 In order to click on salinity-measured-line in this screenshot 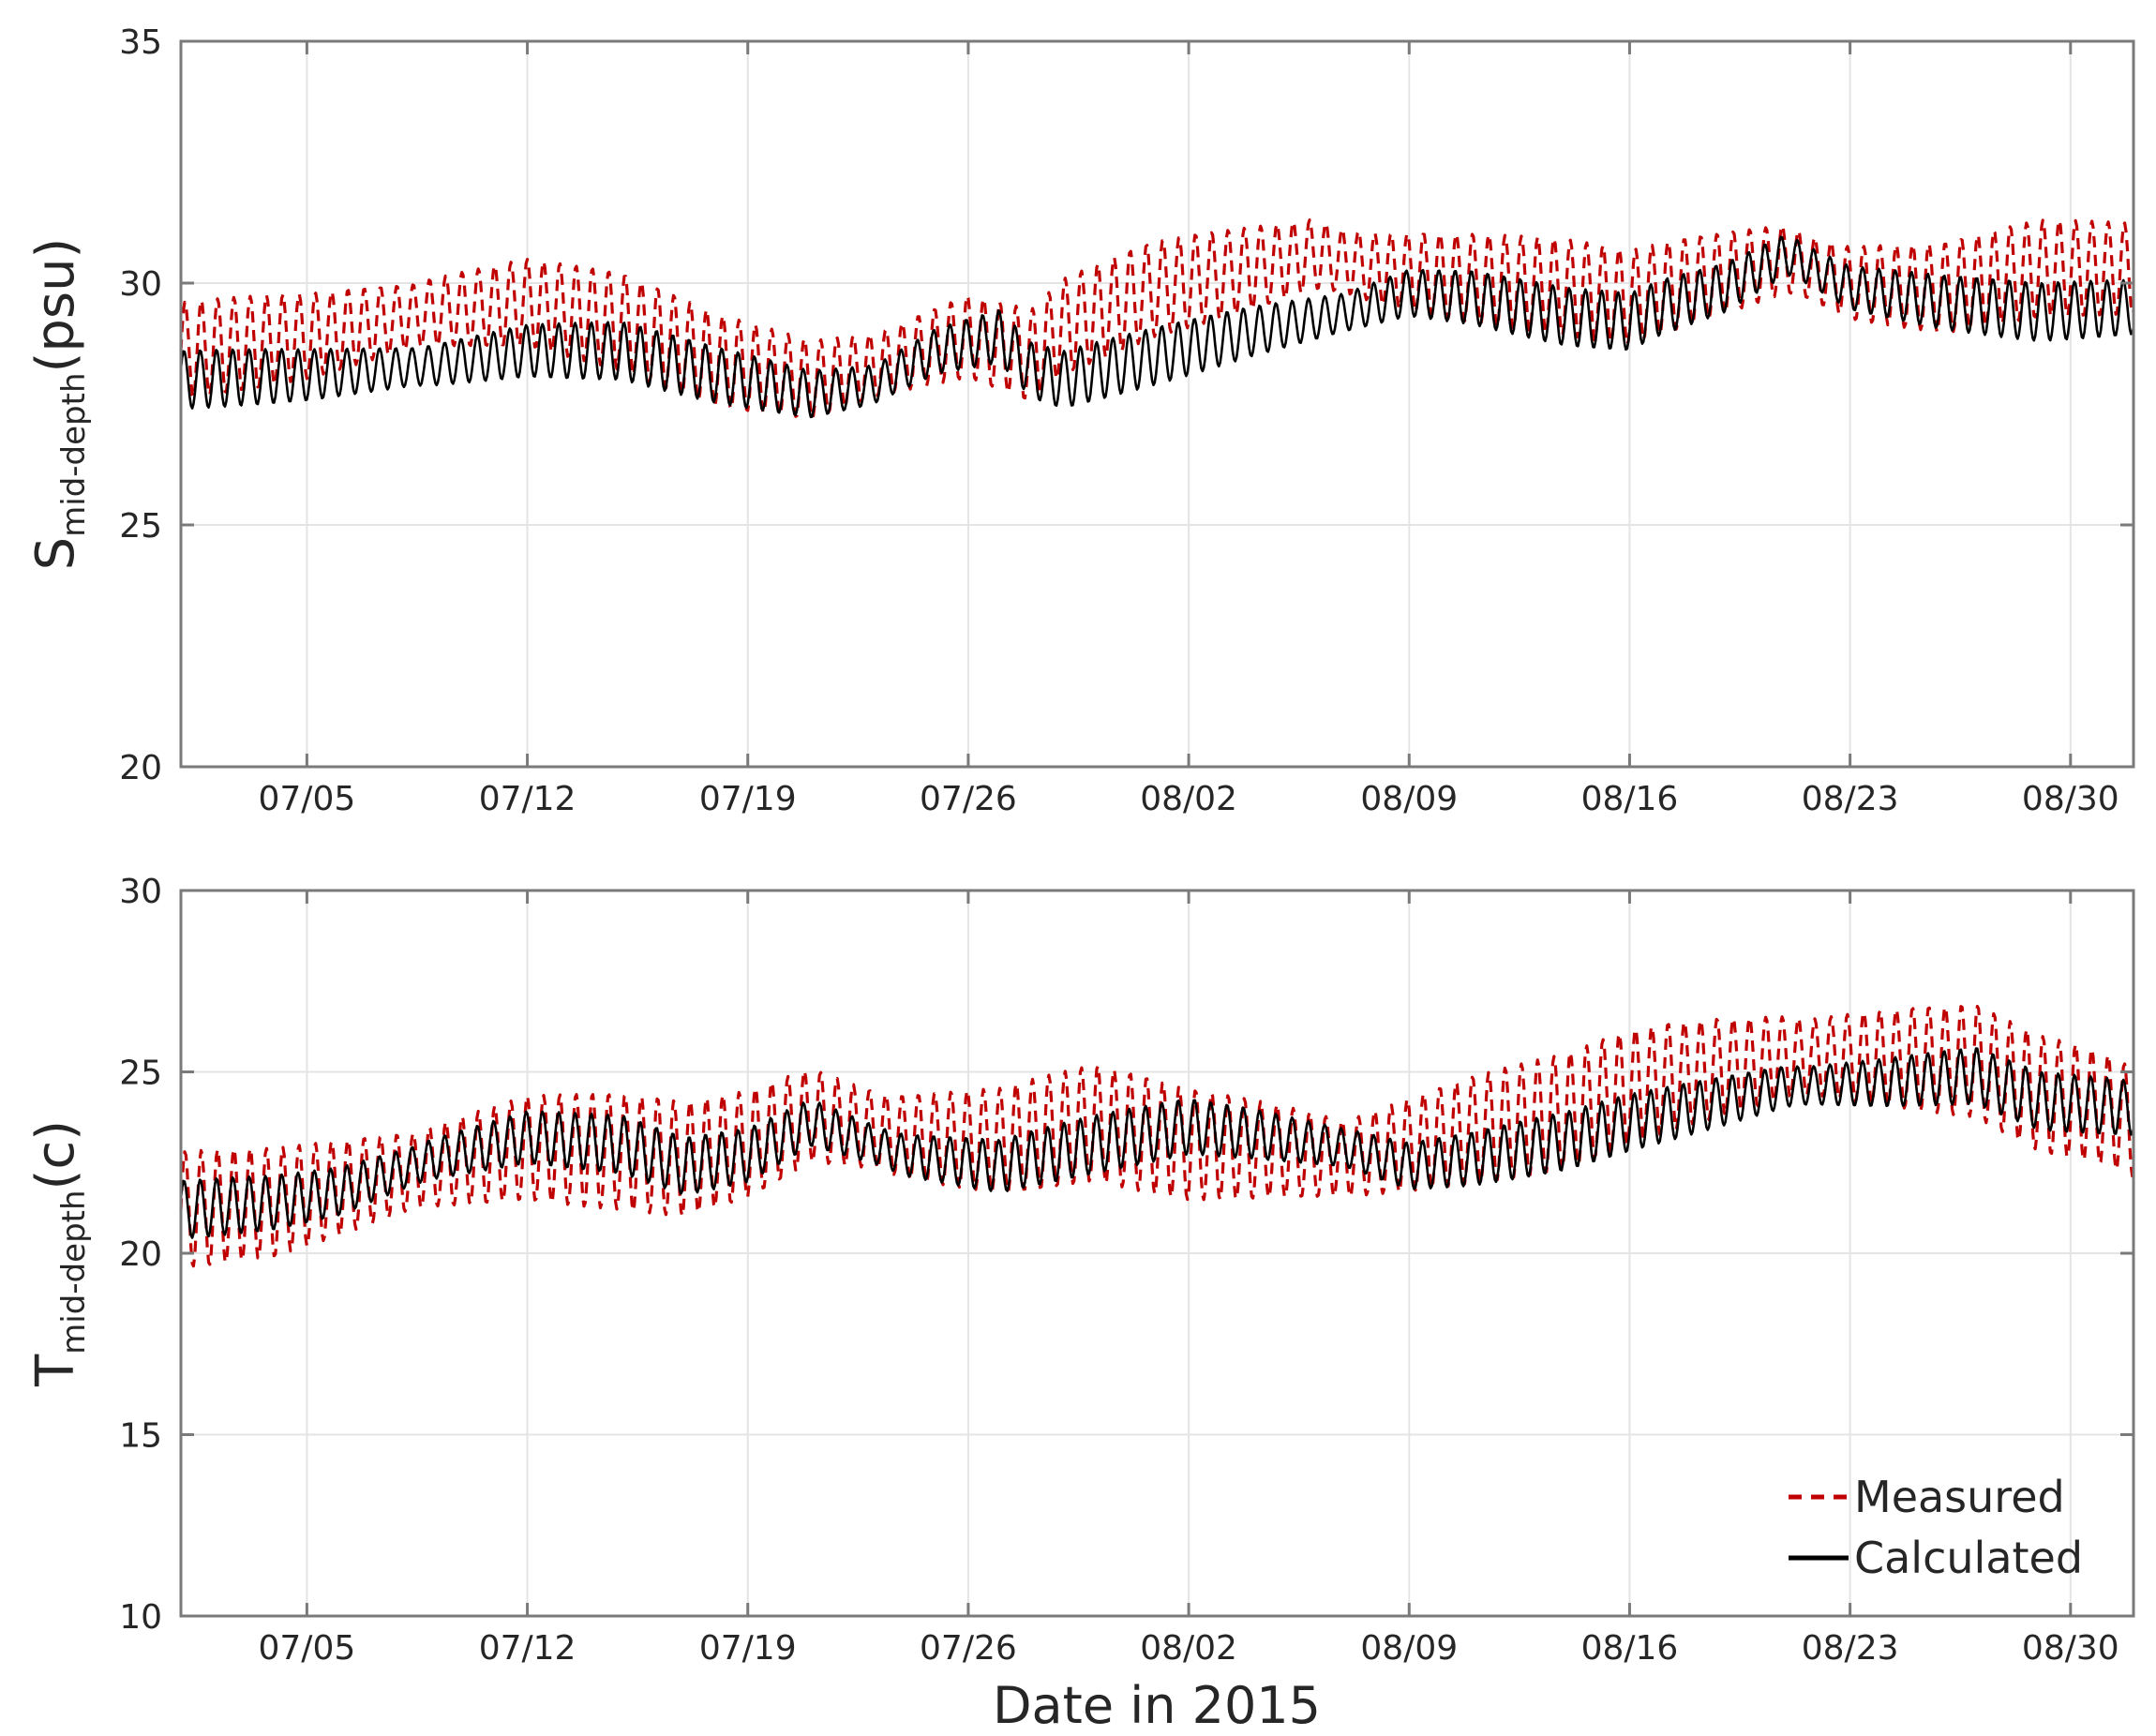, I will do `click(1157, 319)`.